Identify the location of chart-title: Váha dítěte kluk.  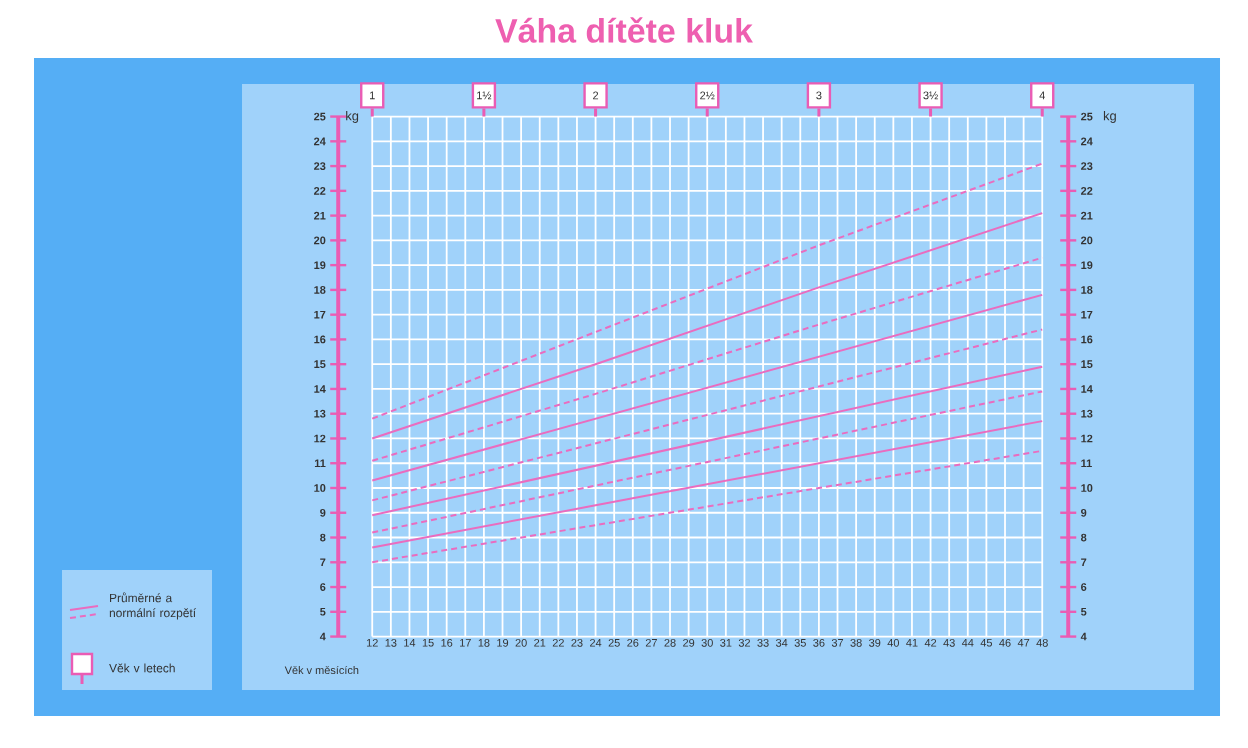
(624, 30).